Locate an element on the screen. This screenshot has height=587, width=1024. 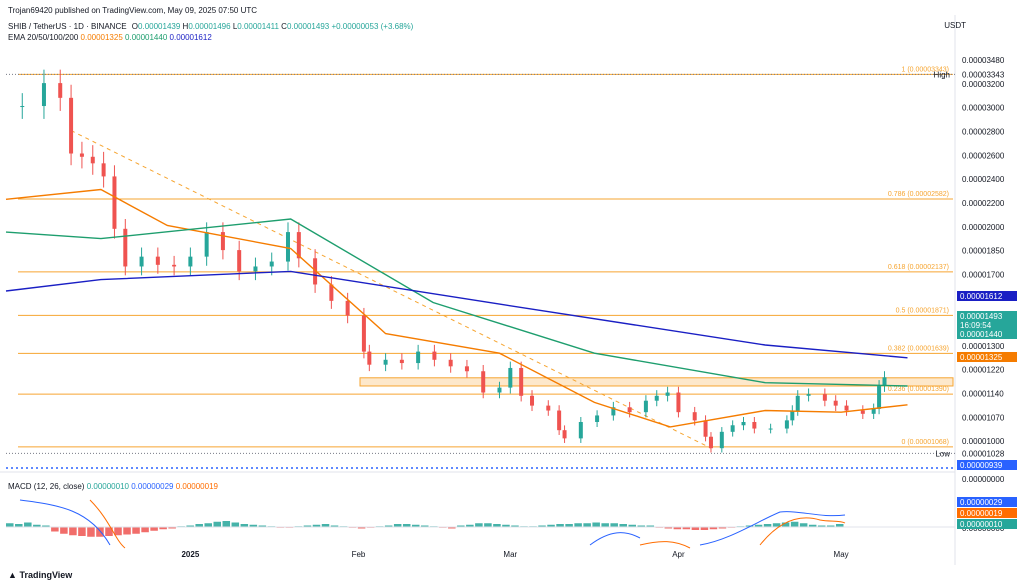
macd-tag-value: 0.00000010 is located at coordinates (981, 524).